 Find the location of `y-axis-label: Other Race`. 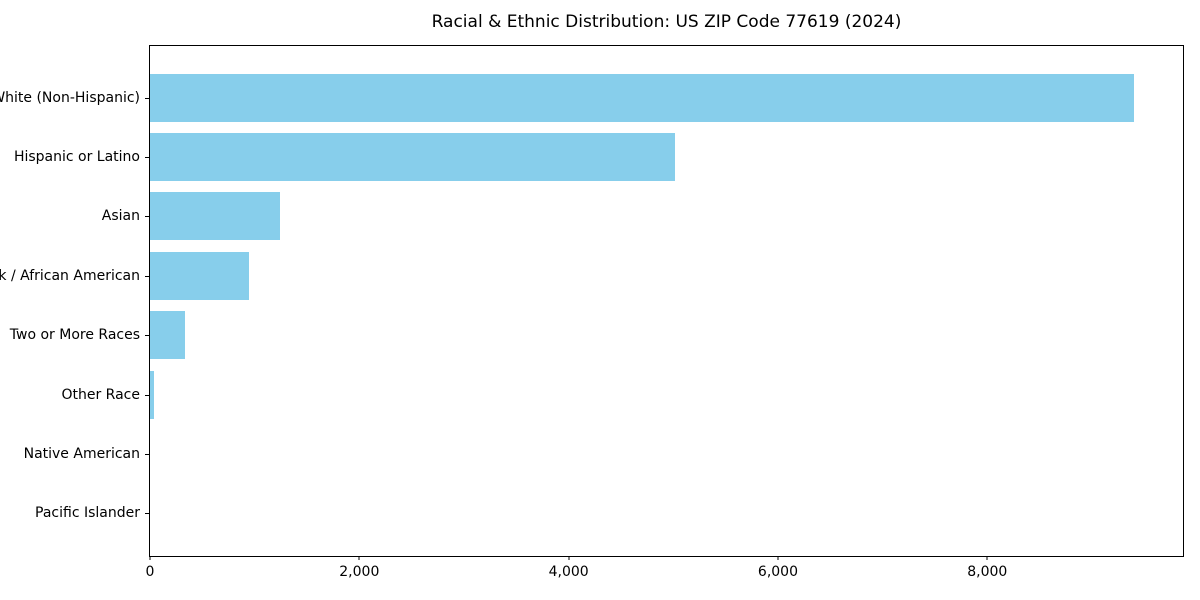

y-axis-label: Other Race is located at coordinates (100, 394).